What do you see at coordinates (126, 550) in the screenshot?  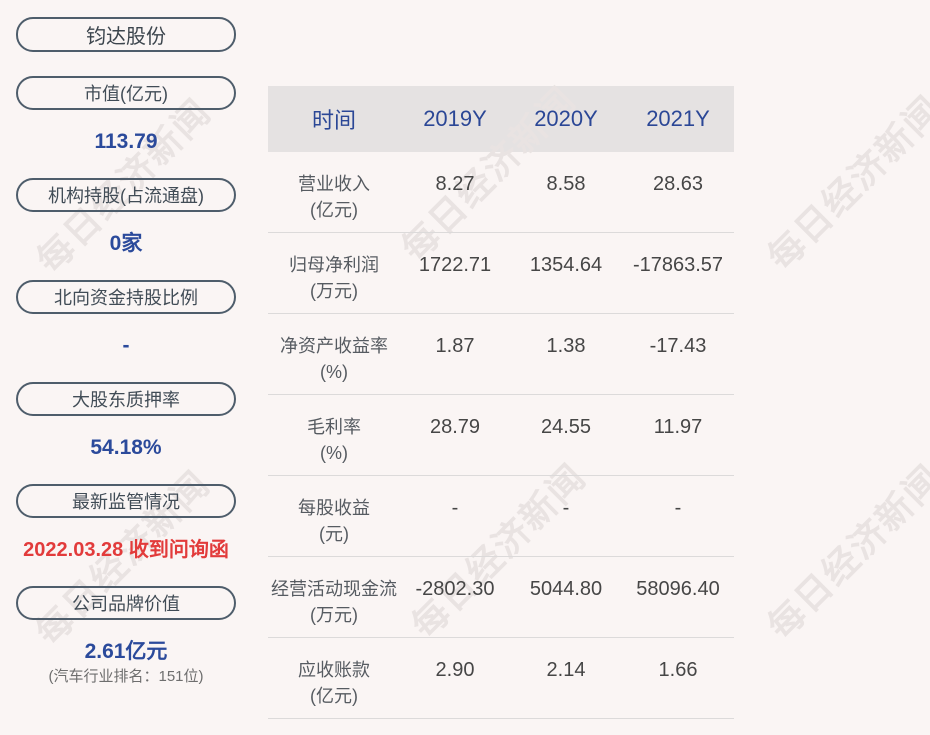 I see `regulatory-status-value: 2022.03.28 收到问询函` at bounding box center [126, 550].